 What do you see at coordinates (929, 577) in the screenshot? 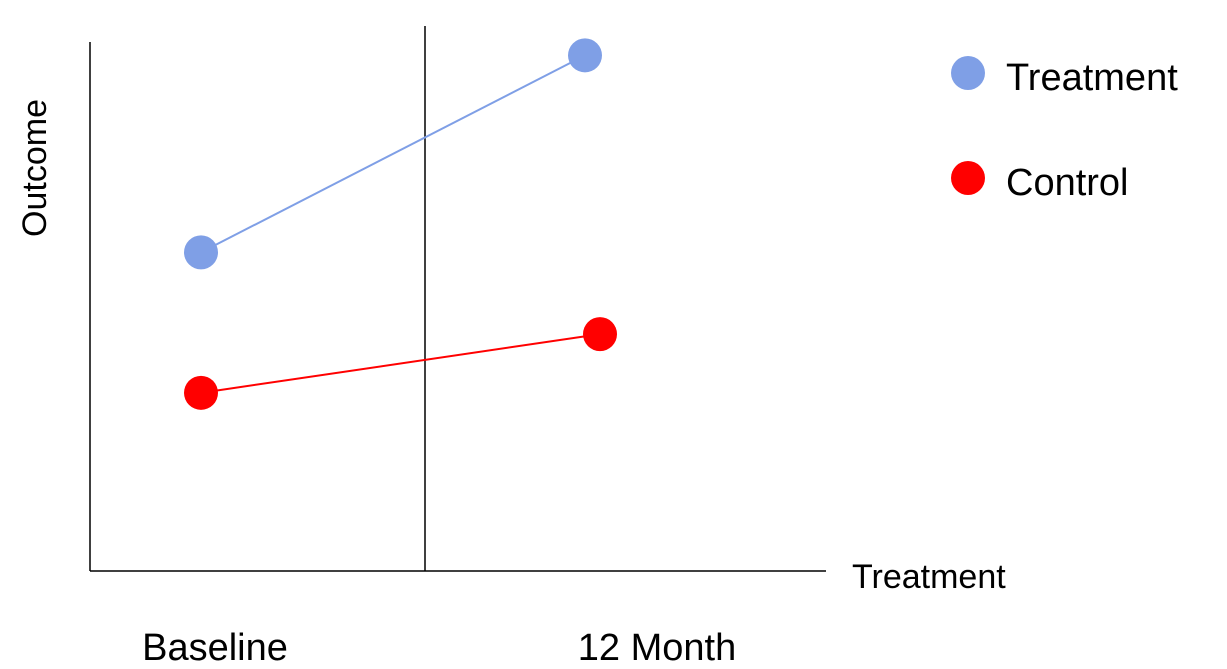
I see `divider-label: Treatment` at bounding box center [929, 577].